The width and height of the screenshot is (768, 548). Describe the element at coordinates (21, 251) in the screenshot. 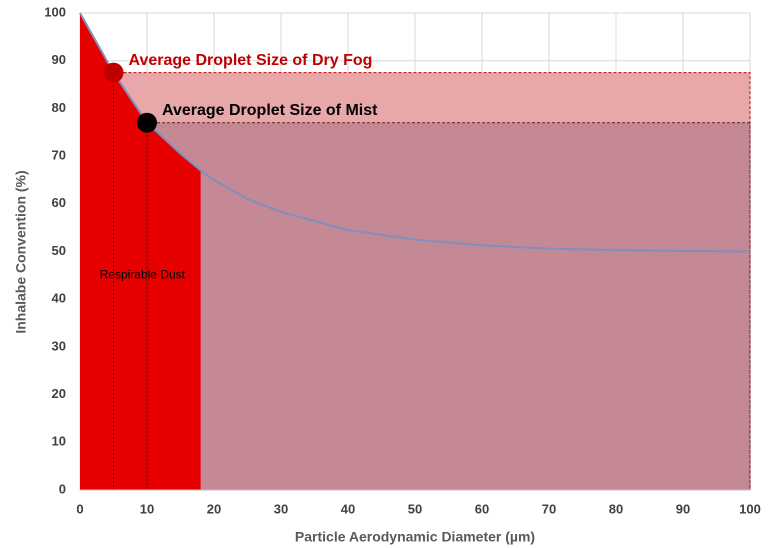

I see `y-axis-title: Inhalabe Convention (%)` at that location.